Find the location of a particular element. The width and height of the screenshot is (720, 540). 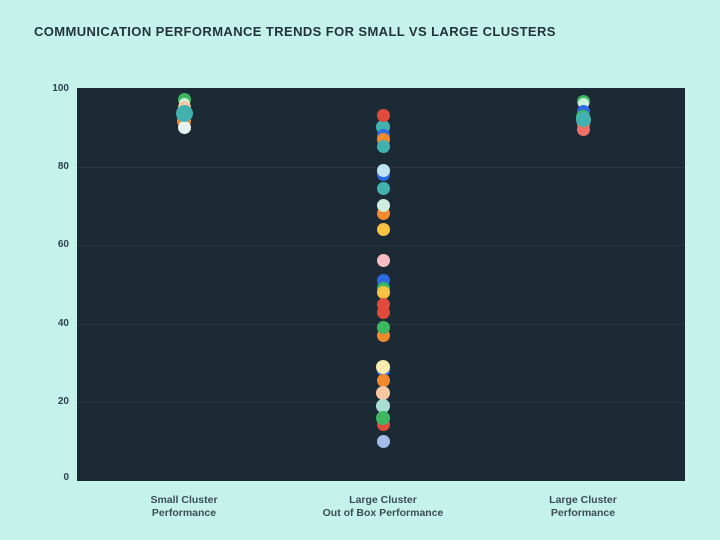

y-axis-tick-label: 80 is located at coordinates (63, 166).